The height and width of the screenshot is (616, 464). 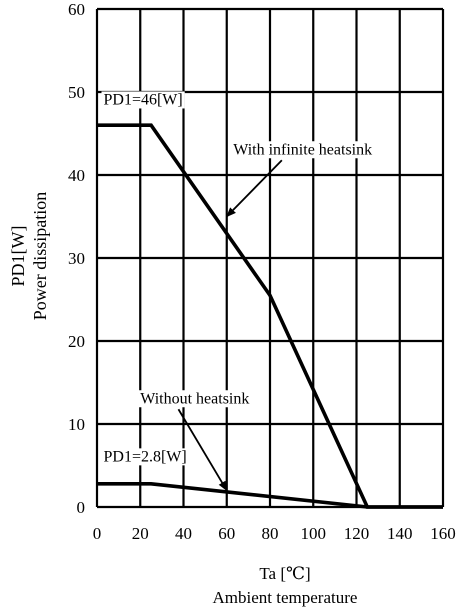 I want to click on x-axis-title: Ta [℃], so click(x=284, y=573).